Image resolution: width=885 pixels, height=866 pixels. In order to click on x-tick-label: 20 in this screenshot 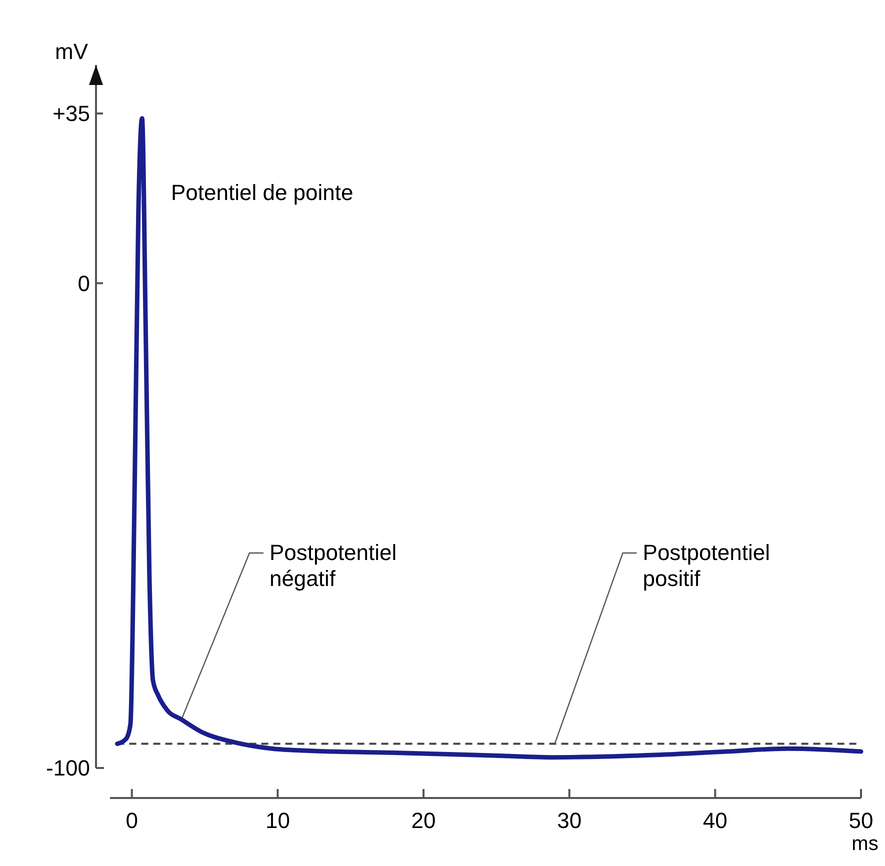, I will do `click(423, 820)`.